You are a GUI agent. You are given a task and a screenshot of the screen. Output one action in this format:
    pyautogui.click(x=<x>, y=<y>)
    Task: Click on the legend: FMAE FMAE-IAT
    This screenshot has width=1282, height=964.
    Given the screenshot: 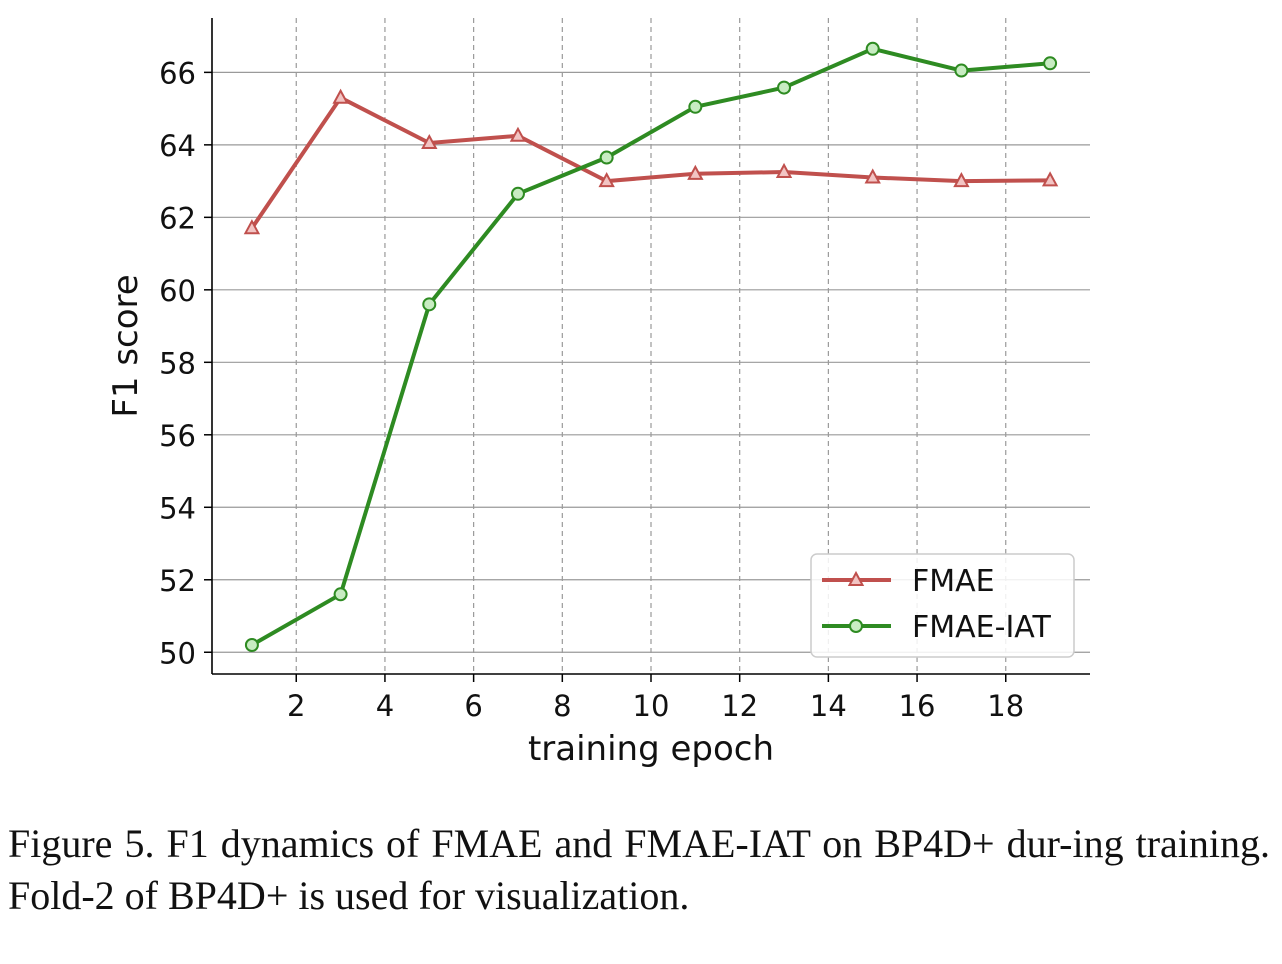 What is the action you would take?
    pyautogui.click(x=942, y=605)
    